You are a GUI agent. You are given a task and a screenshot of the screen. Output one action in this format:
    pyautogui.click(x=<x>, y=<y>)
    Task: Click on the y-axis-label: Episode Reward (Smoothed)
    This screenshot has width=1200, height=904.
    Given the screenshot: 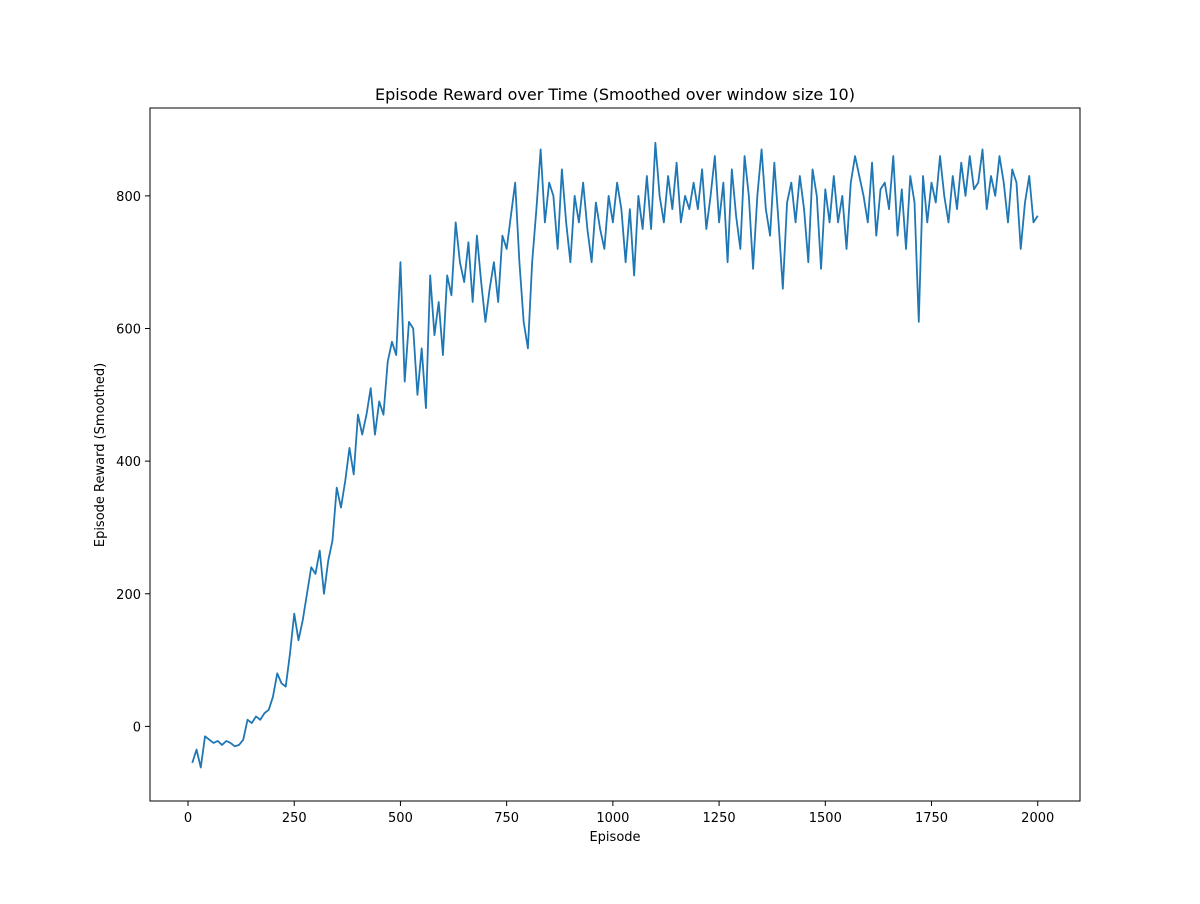 What is the action you would take?
    pyautogui.click(x=100, y=455)
    